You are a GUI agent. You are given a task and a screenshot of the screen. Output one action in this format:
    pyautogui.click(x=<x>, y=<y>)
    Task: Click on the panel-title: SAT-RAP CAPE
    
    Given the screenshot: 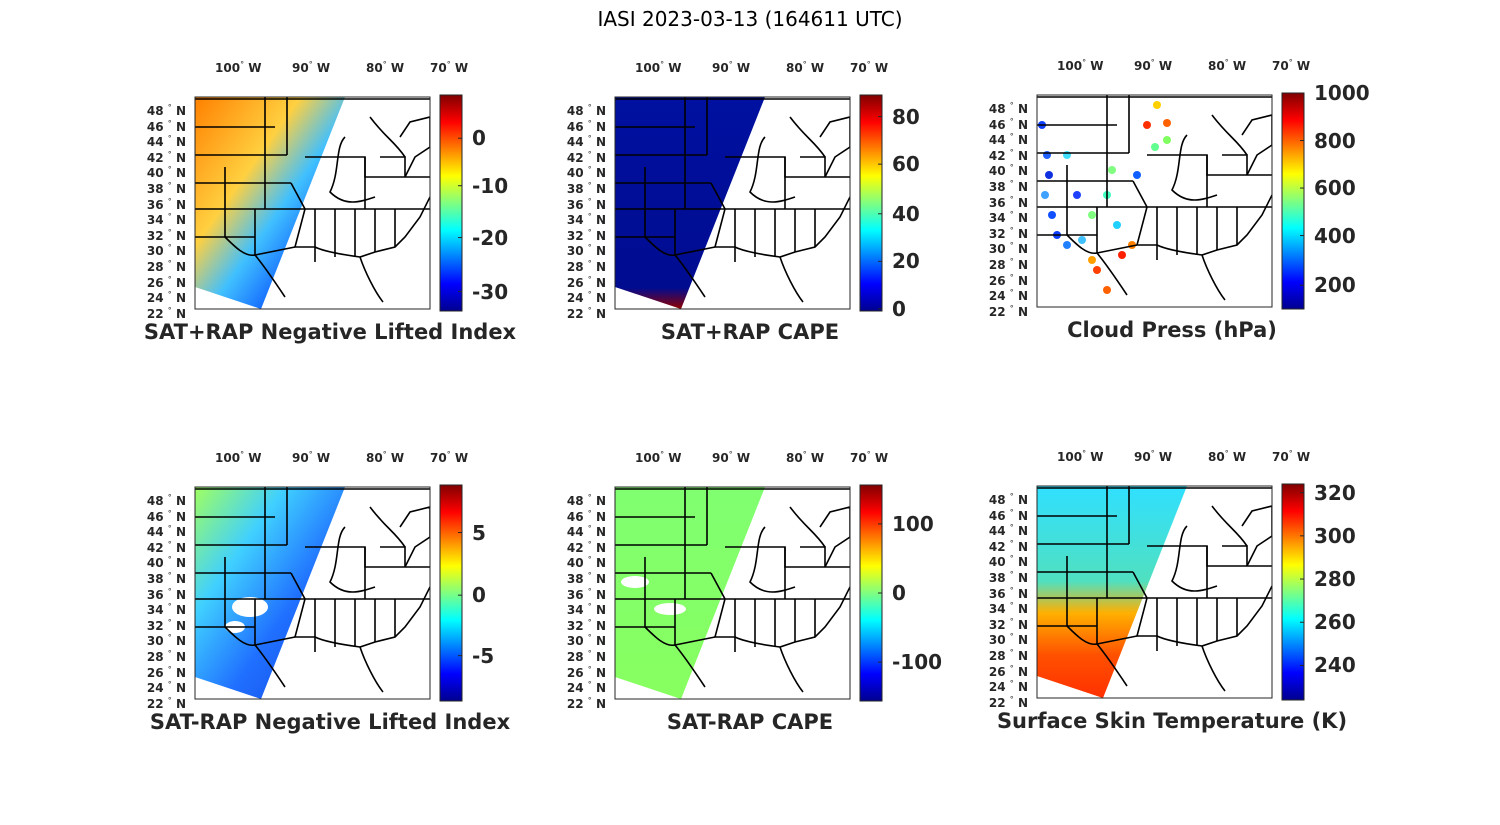 What is the action you would take?
    pyautogui.click(x=750, y=722)
    